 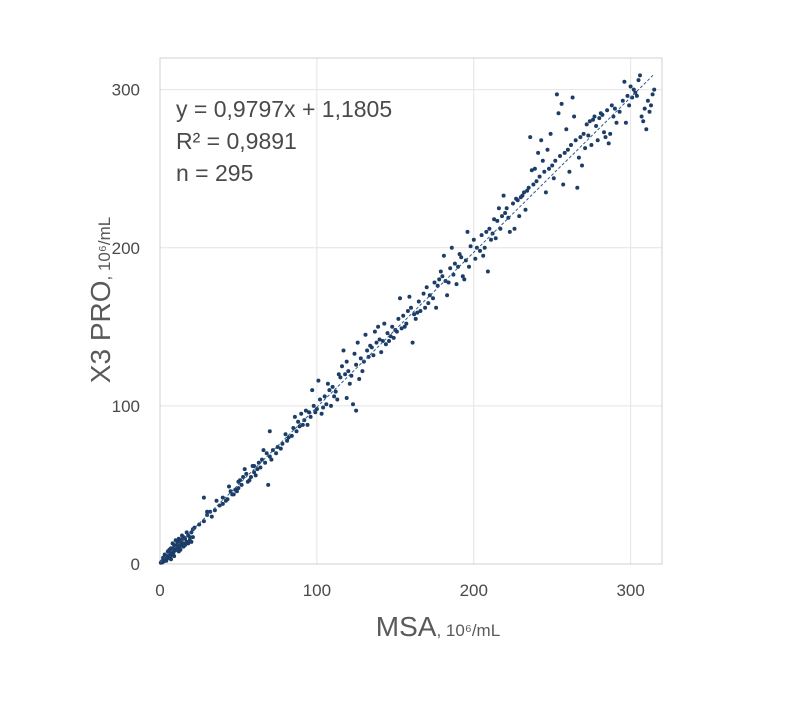 I want to click on x-tick-label-100: 100, so click(x=317, y=590).